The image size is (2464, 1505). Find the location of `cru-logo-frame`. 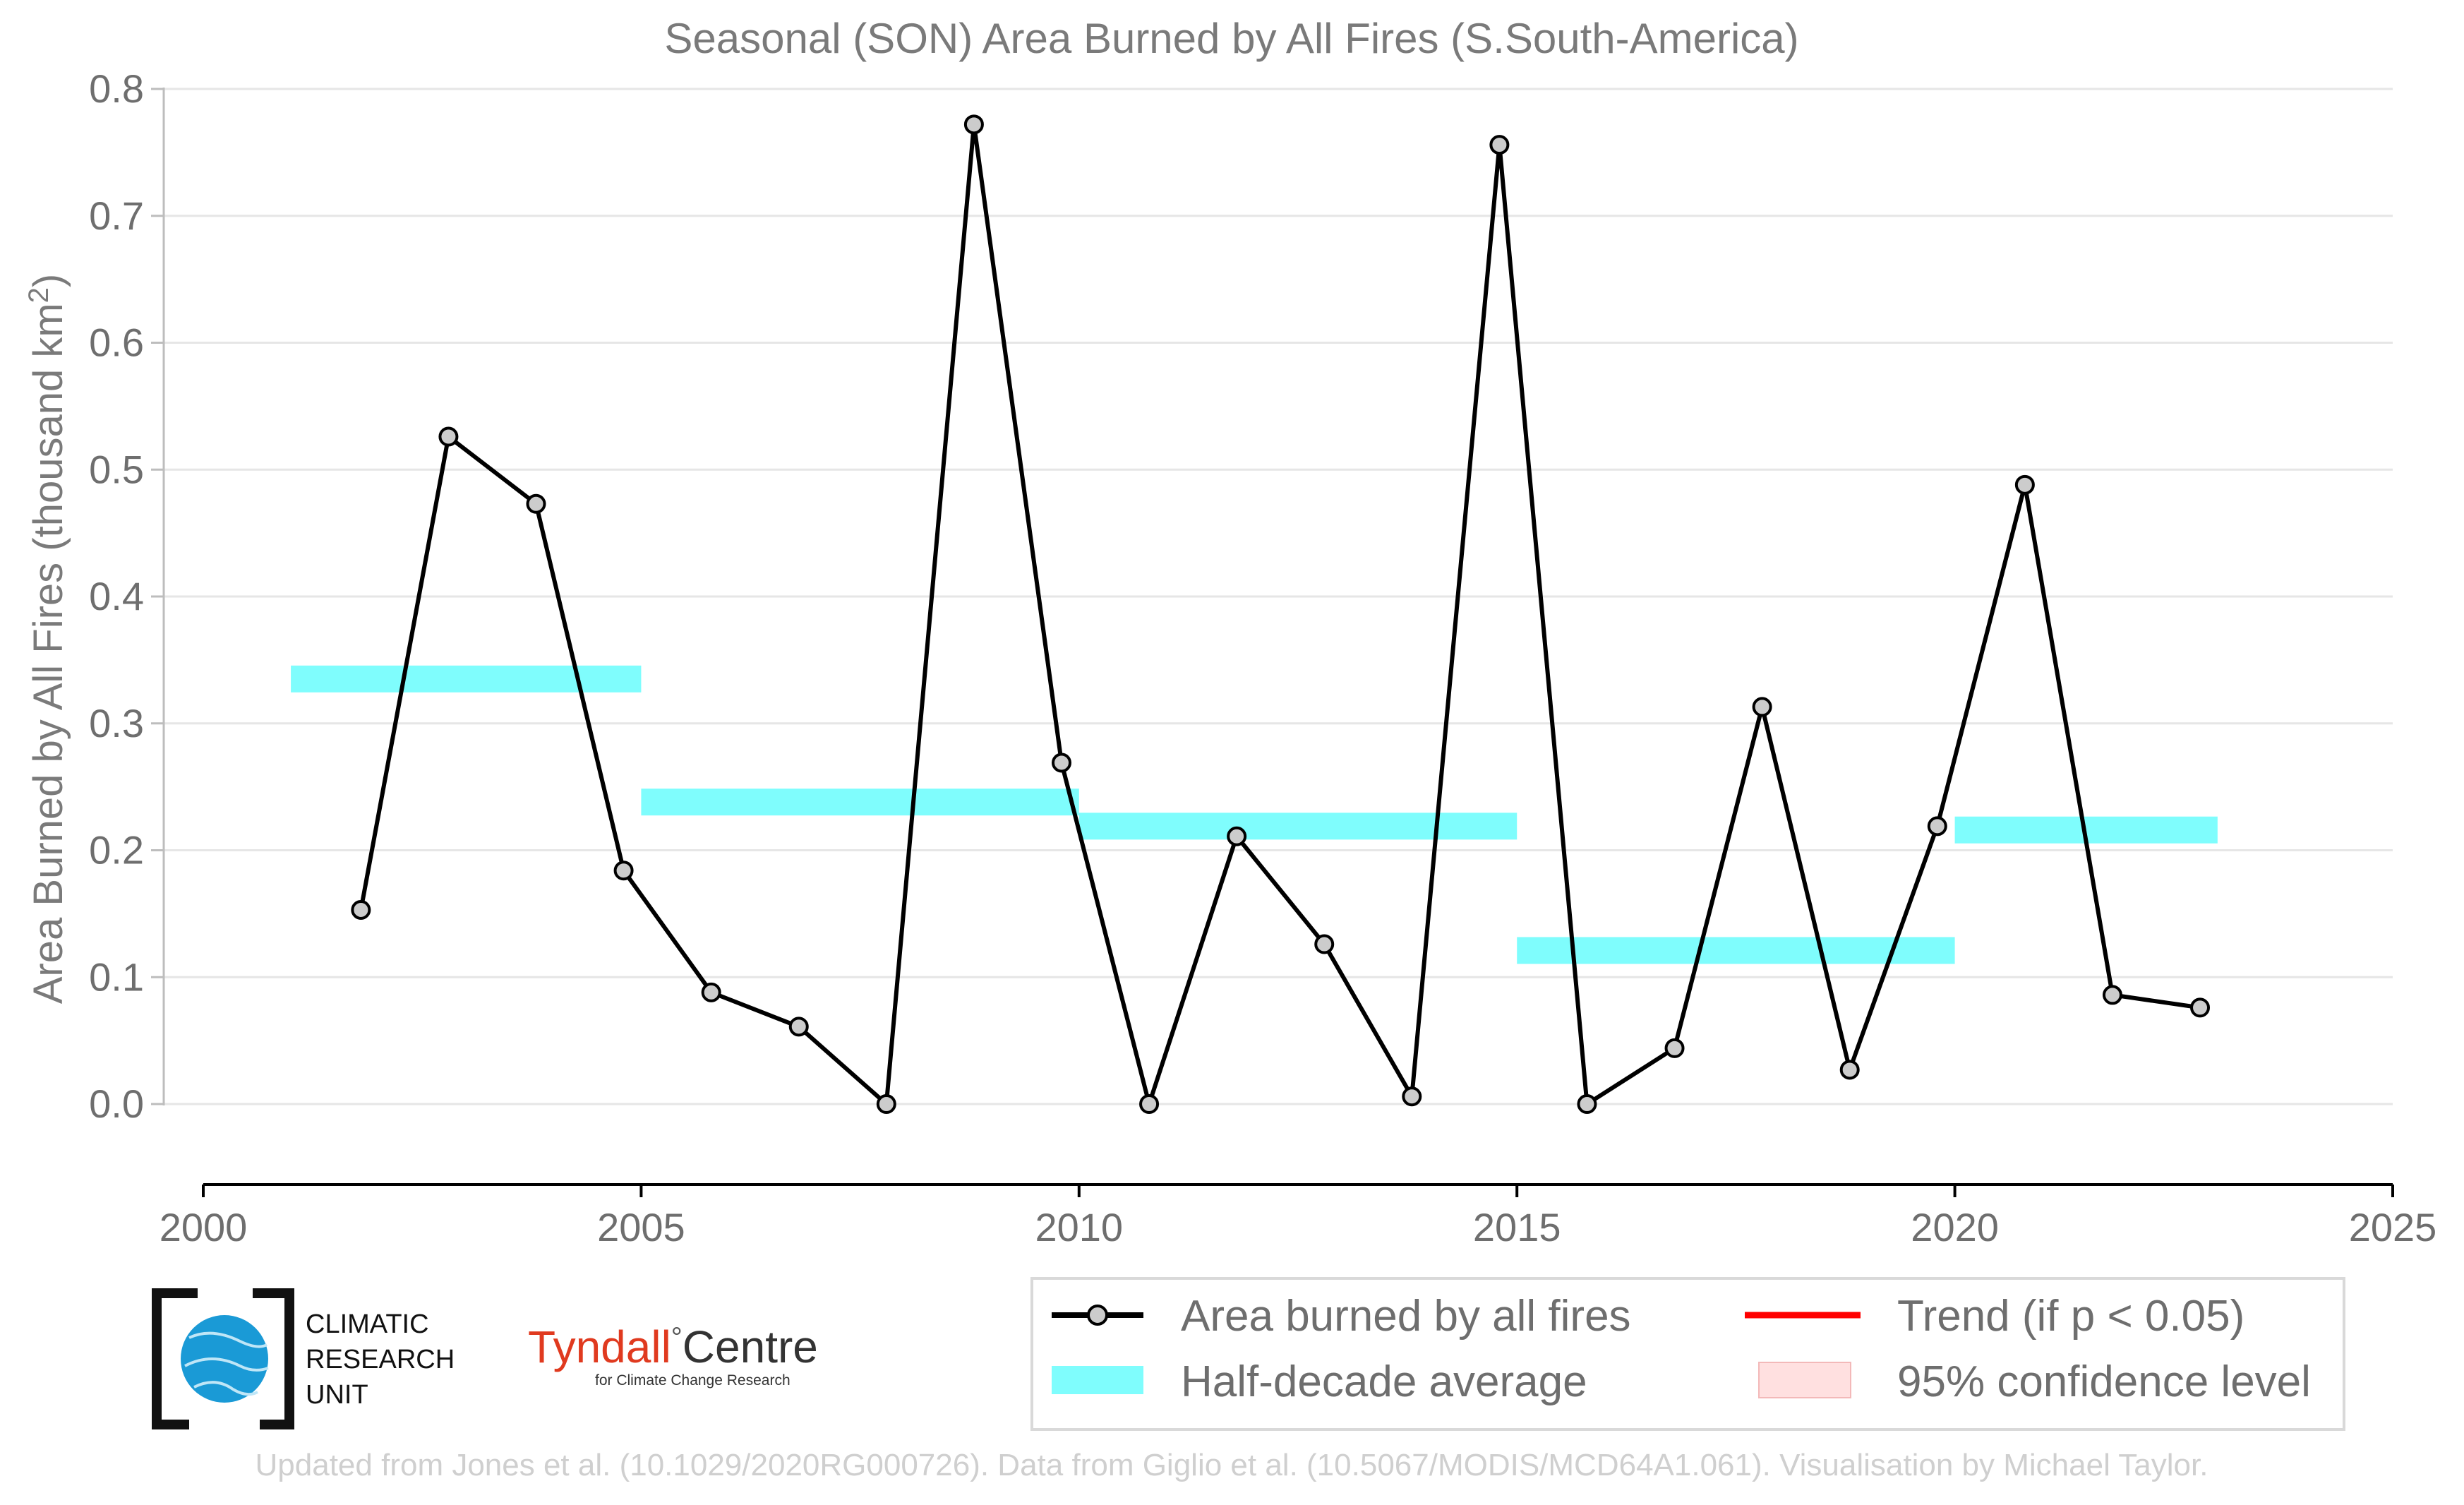

cru-logo-frame is located at coordinates (223, 1358).